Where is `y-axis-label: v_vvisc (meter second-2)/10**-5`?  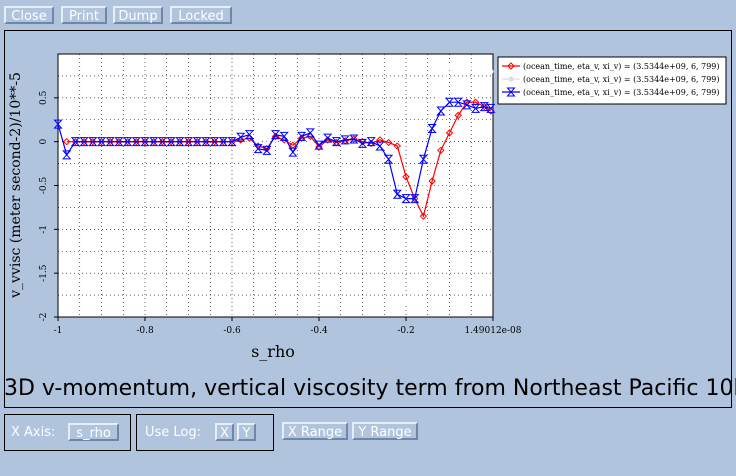 y-axis-label: v_vvisc (meter second-2)/10**-5 is located at coordinates (16, 185).